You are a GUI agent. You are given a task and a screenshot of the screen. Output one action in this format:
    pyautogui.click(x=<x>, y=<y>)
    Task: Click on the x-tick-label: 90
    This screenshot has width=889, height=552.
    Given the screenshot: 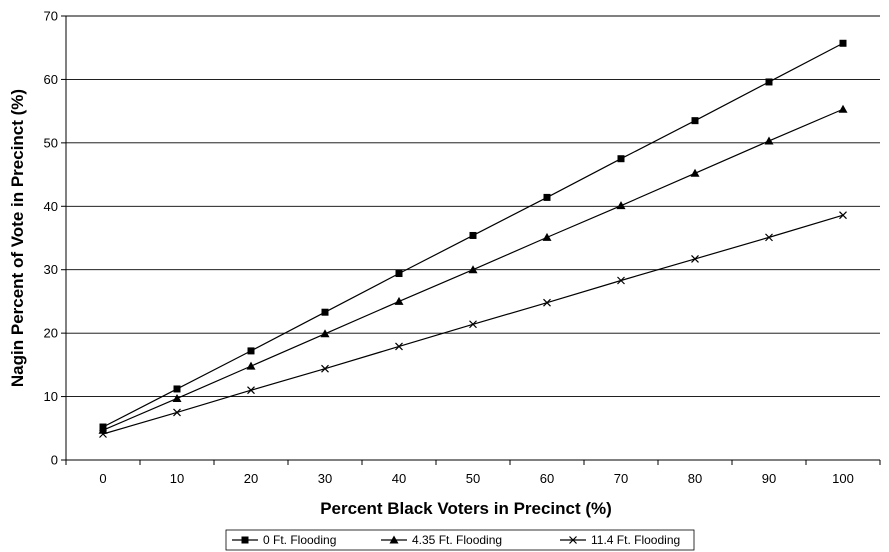 What is the action you would take?
    pyautogui.click(x=769, y=478)
    